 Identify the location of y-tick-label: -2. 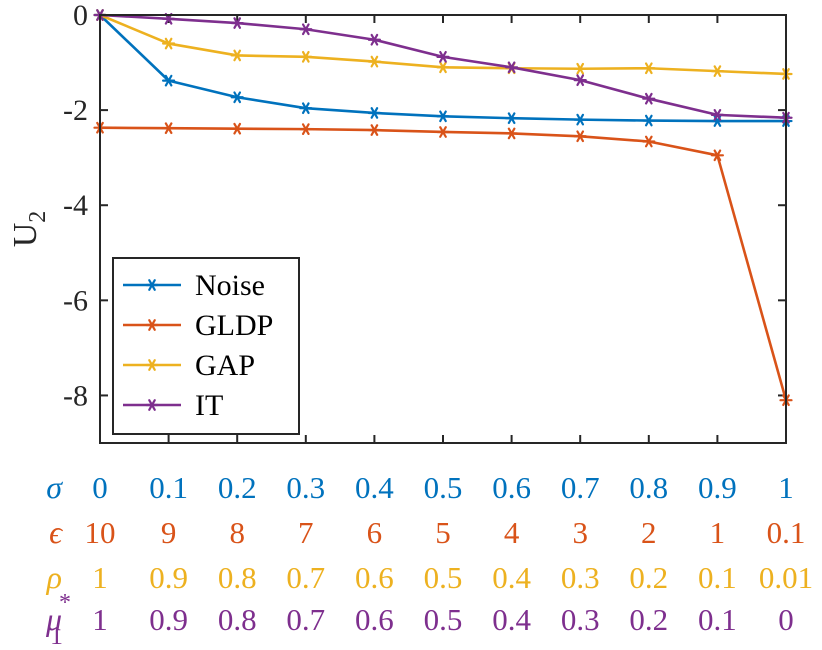
(75, 110).